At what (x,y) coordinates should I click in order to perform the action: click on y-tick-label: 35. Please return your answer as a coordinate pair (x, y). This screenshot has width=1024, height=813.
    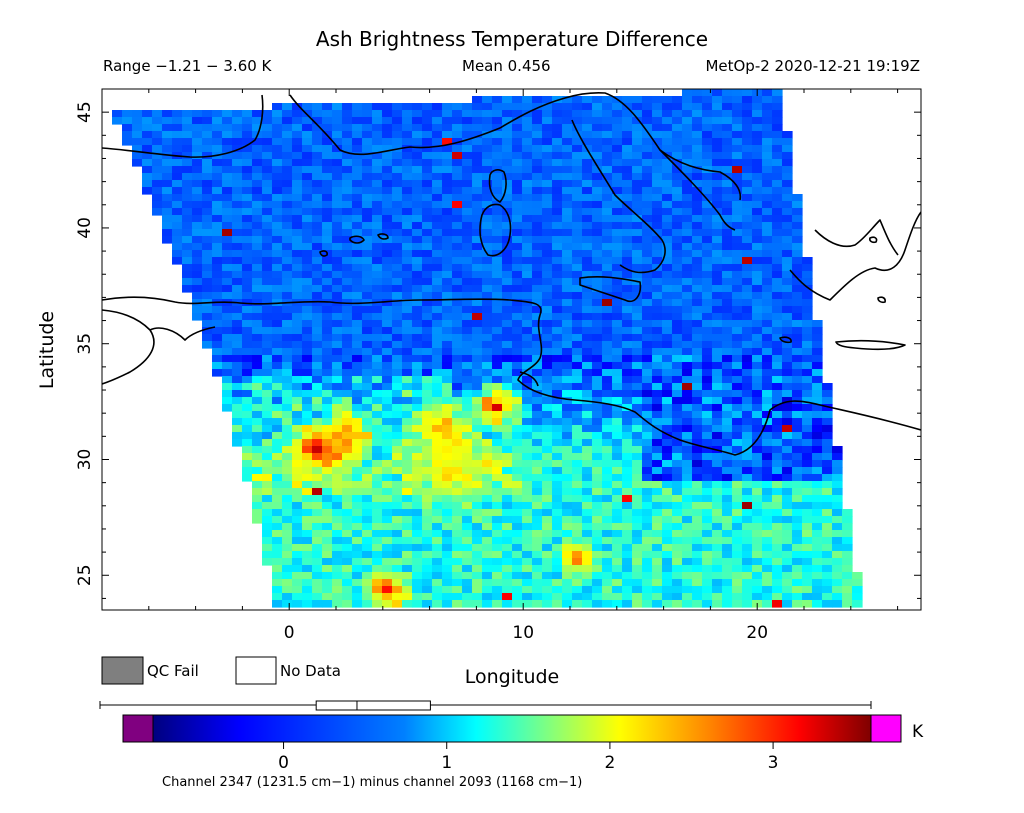
    Looking at the image, I should click on (85, 344).